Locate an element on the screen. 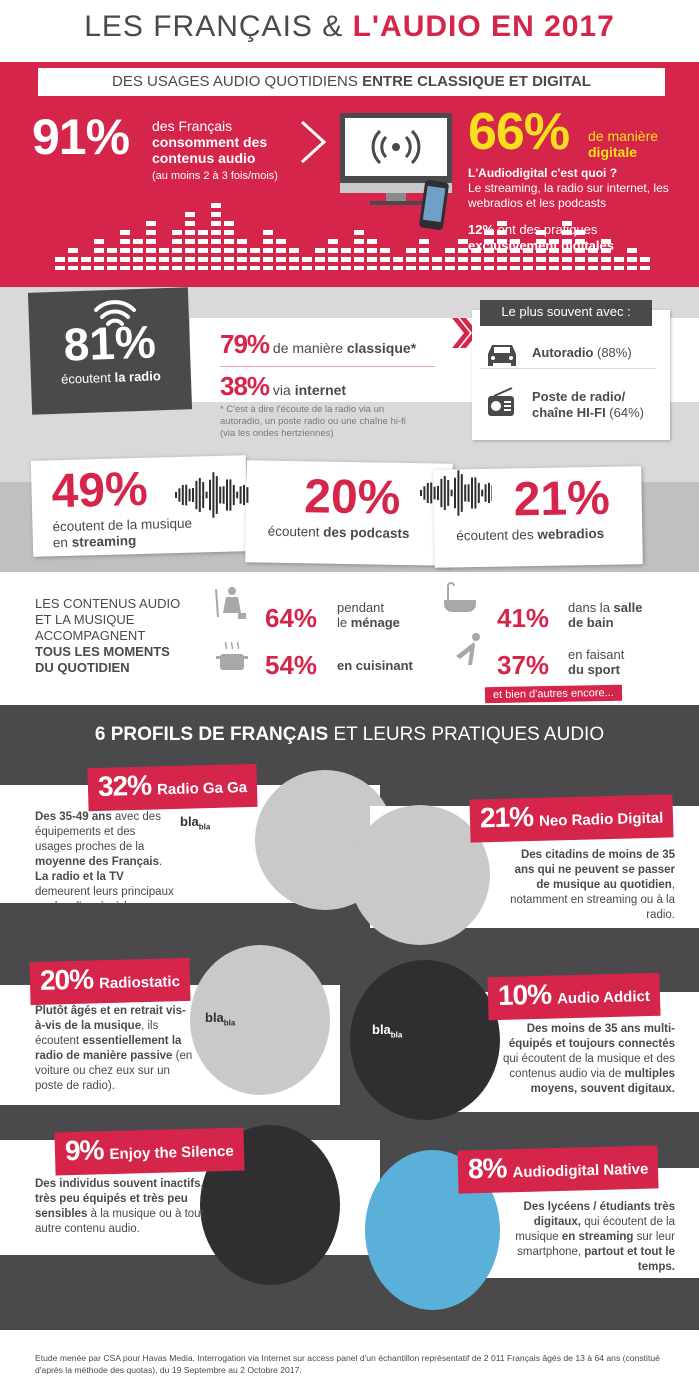 This screenshot has height=1379, width=699. cooking-percent: 54% is located at coordinates (291, 665).